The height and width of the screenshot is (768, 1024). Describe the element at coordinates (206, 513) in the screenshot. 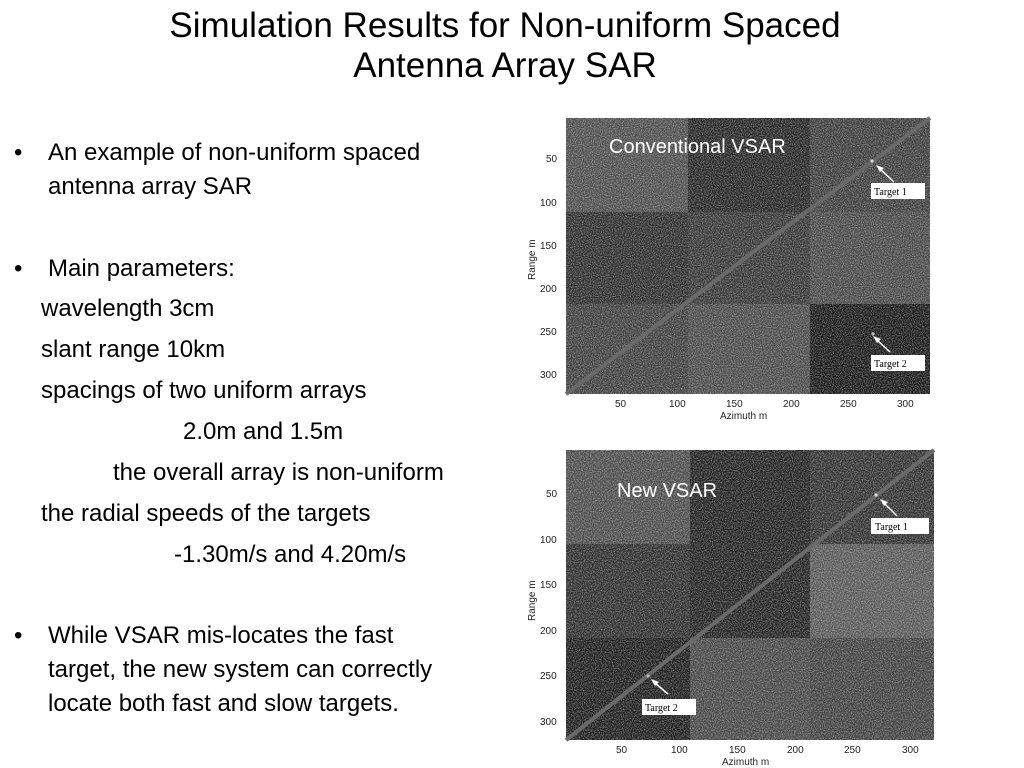

I see `param-radial-speeds: the radial speeds of the targets` at that location.